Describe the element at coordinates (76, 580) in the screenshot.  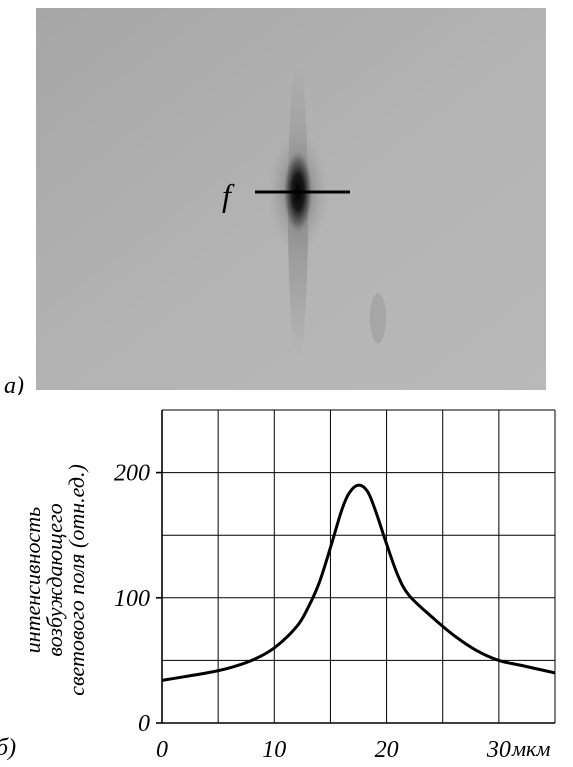
I see `y-axis-title-line-3: светового поля (отн.ед.)` at that location.